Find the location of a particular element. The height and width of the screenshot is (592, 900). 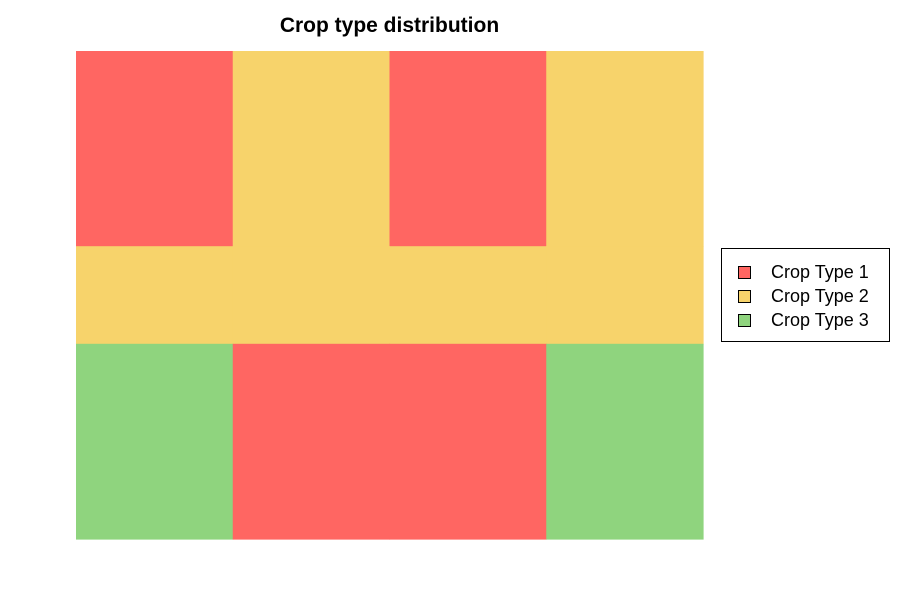

legend-label-crop-type-2: Crop Type 2 is located at coordinates (820, 295).